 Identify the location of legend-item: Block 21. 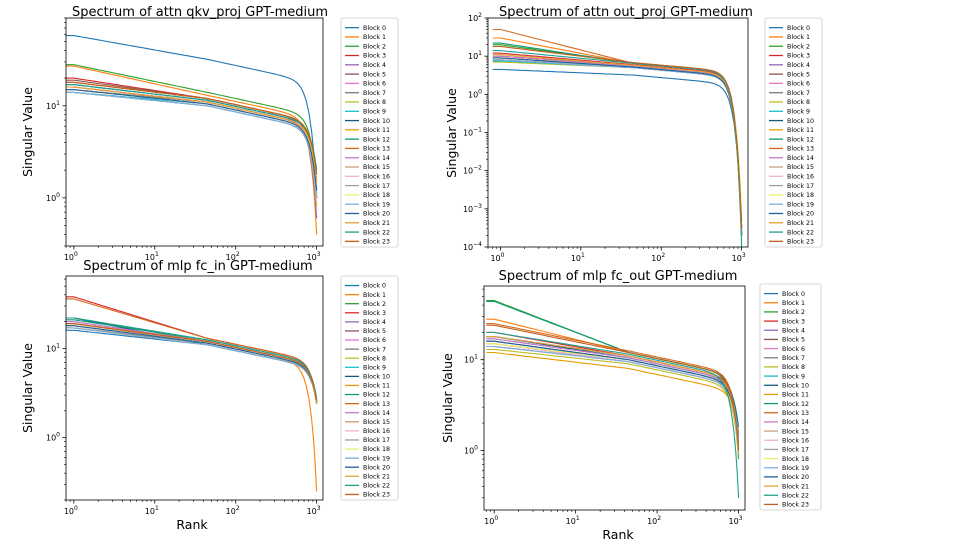
(791, 223).